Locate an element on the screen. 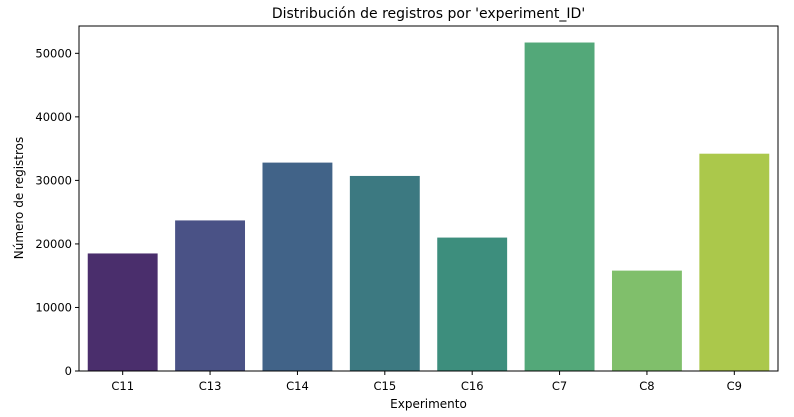 The width and height of the screenshot is (794, 417). y-axis: 0 10000 20000 30000 40000 50000 is located at coordinates (57, 212).